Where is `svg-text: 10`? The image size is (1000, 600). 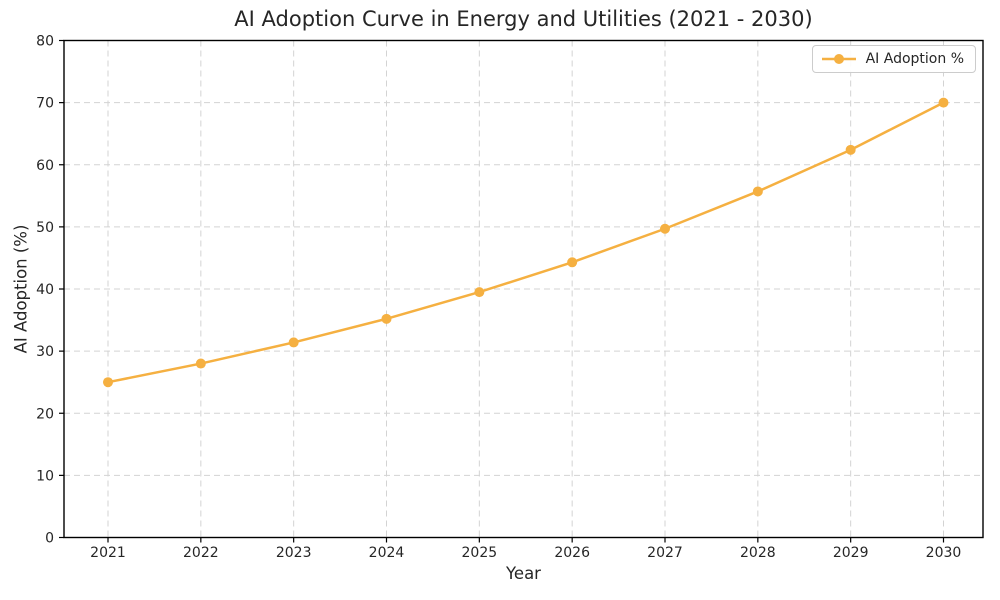
svg-text: 10 is located at coordinates (45, 476).